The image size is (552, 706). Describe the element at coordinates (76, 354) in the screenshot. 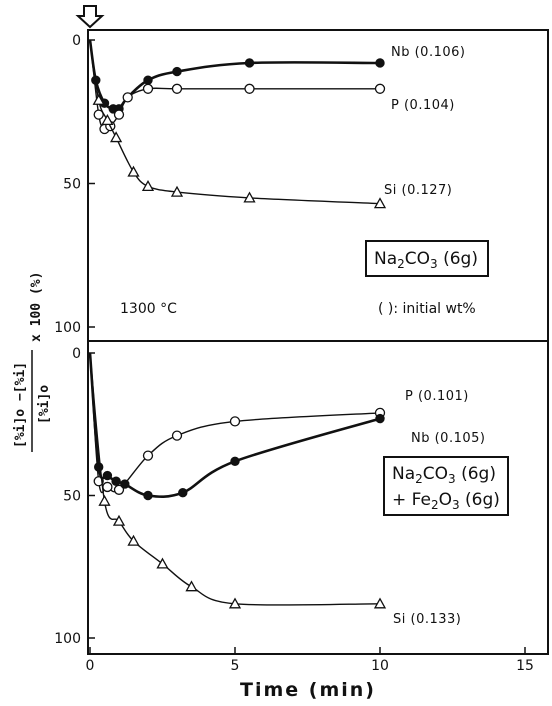

I see `bottom-ytick-label: 0` at that location.